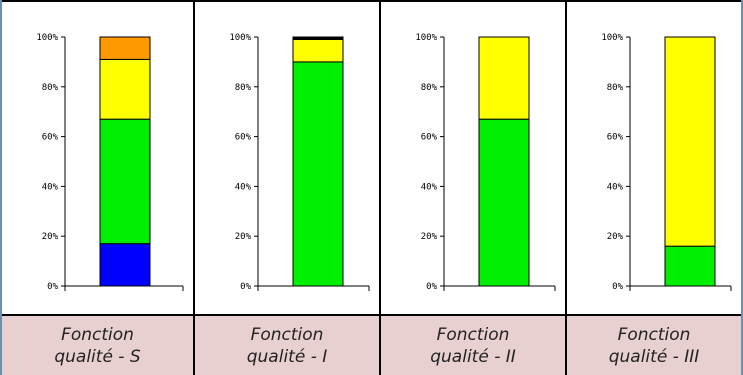 The image size is (743, 375). Describe the element at coordinates (654, 356) in the screenshot. I see `caption-line-2: qualité - III` at that location.